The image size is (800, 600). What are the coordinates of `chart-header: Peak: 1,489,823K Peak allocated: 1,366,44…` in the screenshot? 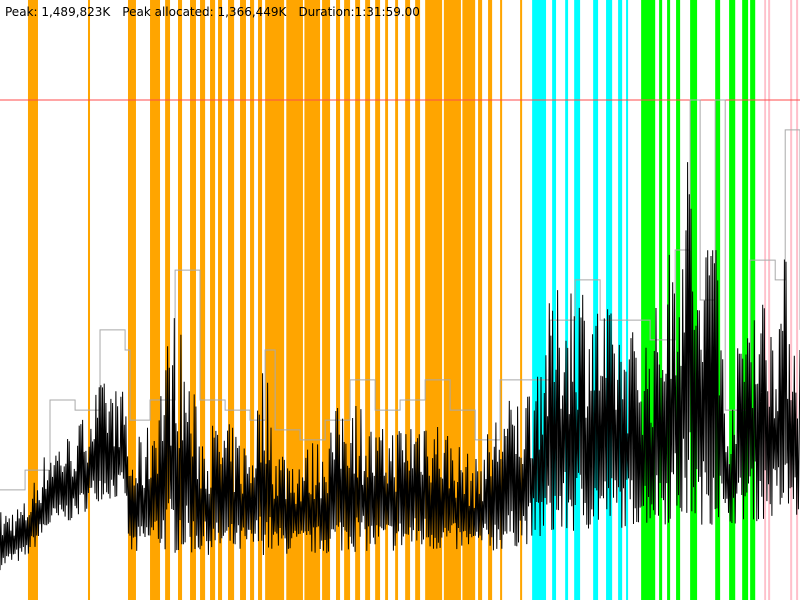 It's located at (212, 12).